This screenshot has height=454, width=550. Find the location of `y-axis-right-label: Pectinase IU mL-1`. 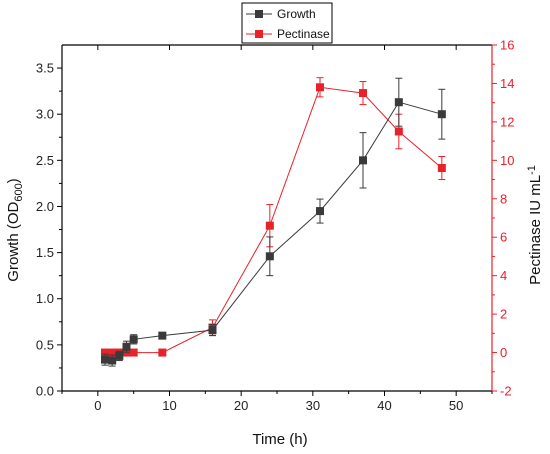

y-axis-right-label: Pectinase IU mL-1 is located at coordinates (535, 225).